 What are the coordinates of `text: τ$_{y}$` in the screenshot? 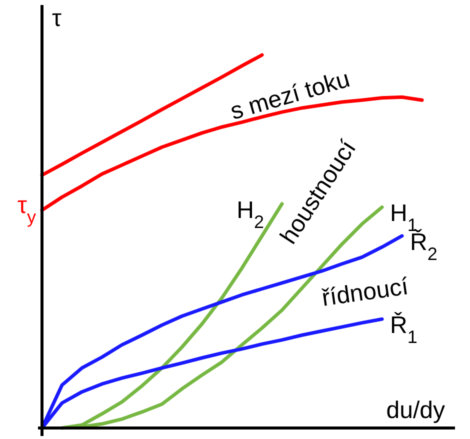 It's located at (27, 209).